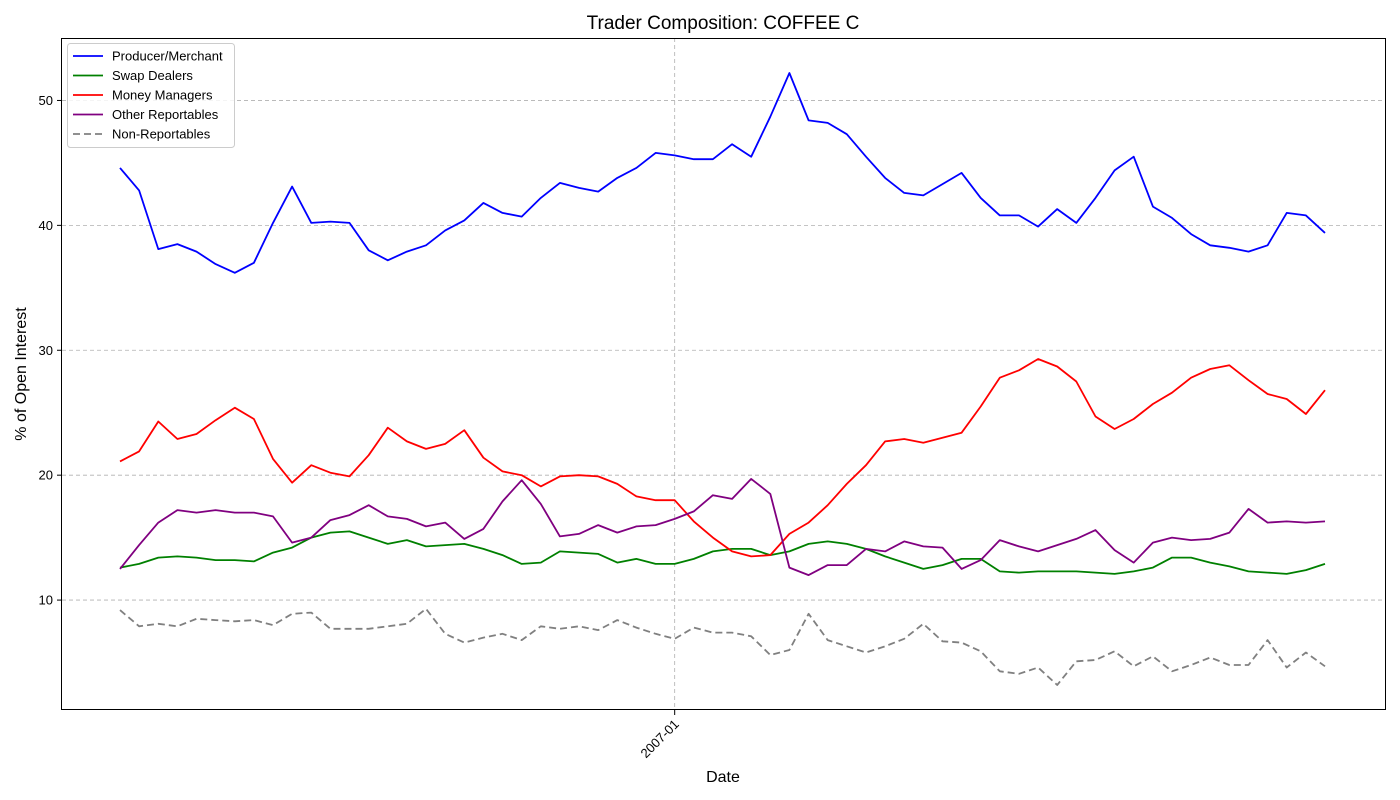 Image resolution: width=1400 pixels, height=800 pixels. What do you see at coordinates (165, 114) in the screenshot?
I see `legend-label: Other Reportables` at bounding box center [165, 114].